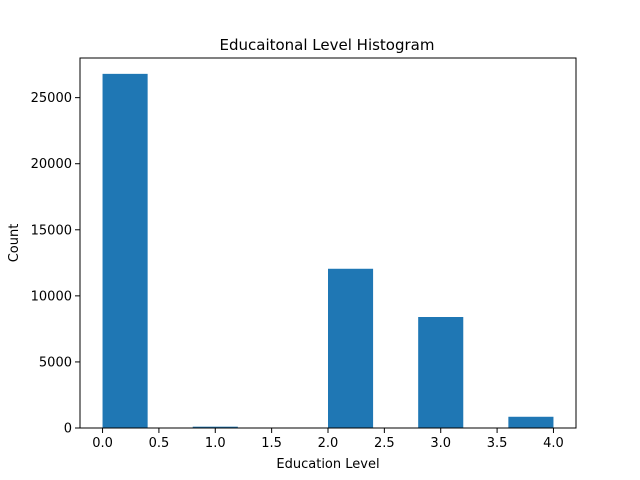 Image resolution: width=640 pixels, height=480 pixels. I want to click on x-tick-label: 1.5, so click(271, 443).